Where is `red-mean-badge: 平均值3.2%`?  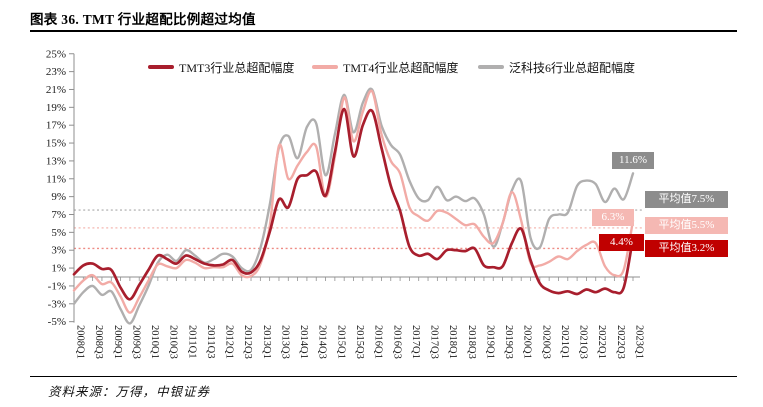 red-mean-badge: 平均值3.2% is located at coordinates (686, 248).